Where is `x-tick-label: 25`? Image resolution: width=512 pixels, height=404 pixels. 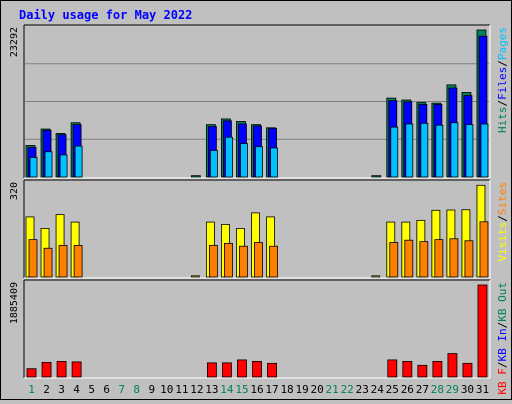
x-tick-label: 25 is located at coordinates (392, 389).